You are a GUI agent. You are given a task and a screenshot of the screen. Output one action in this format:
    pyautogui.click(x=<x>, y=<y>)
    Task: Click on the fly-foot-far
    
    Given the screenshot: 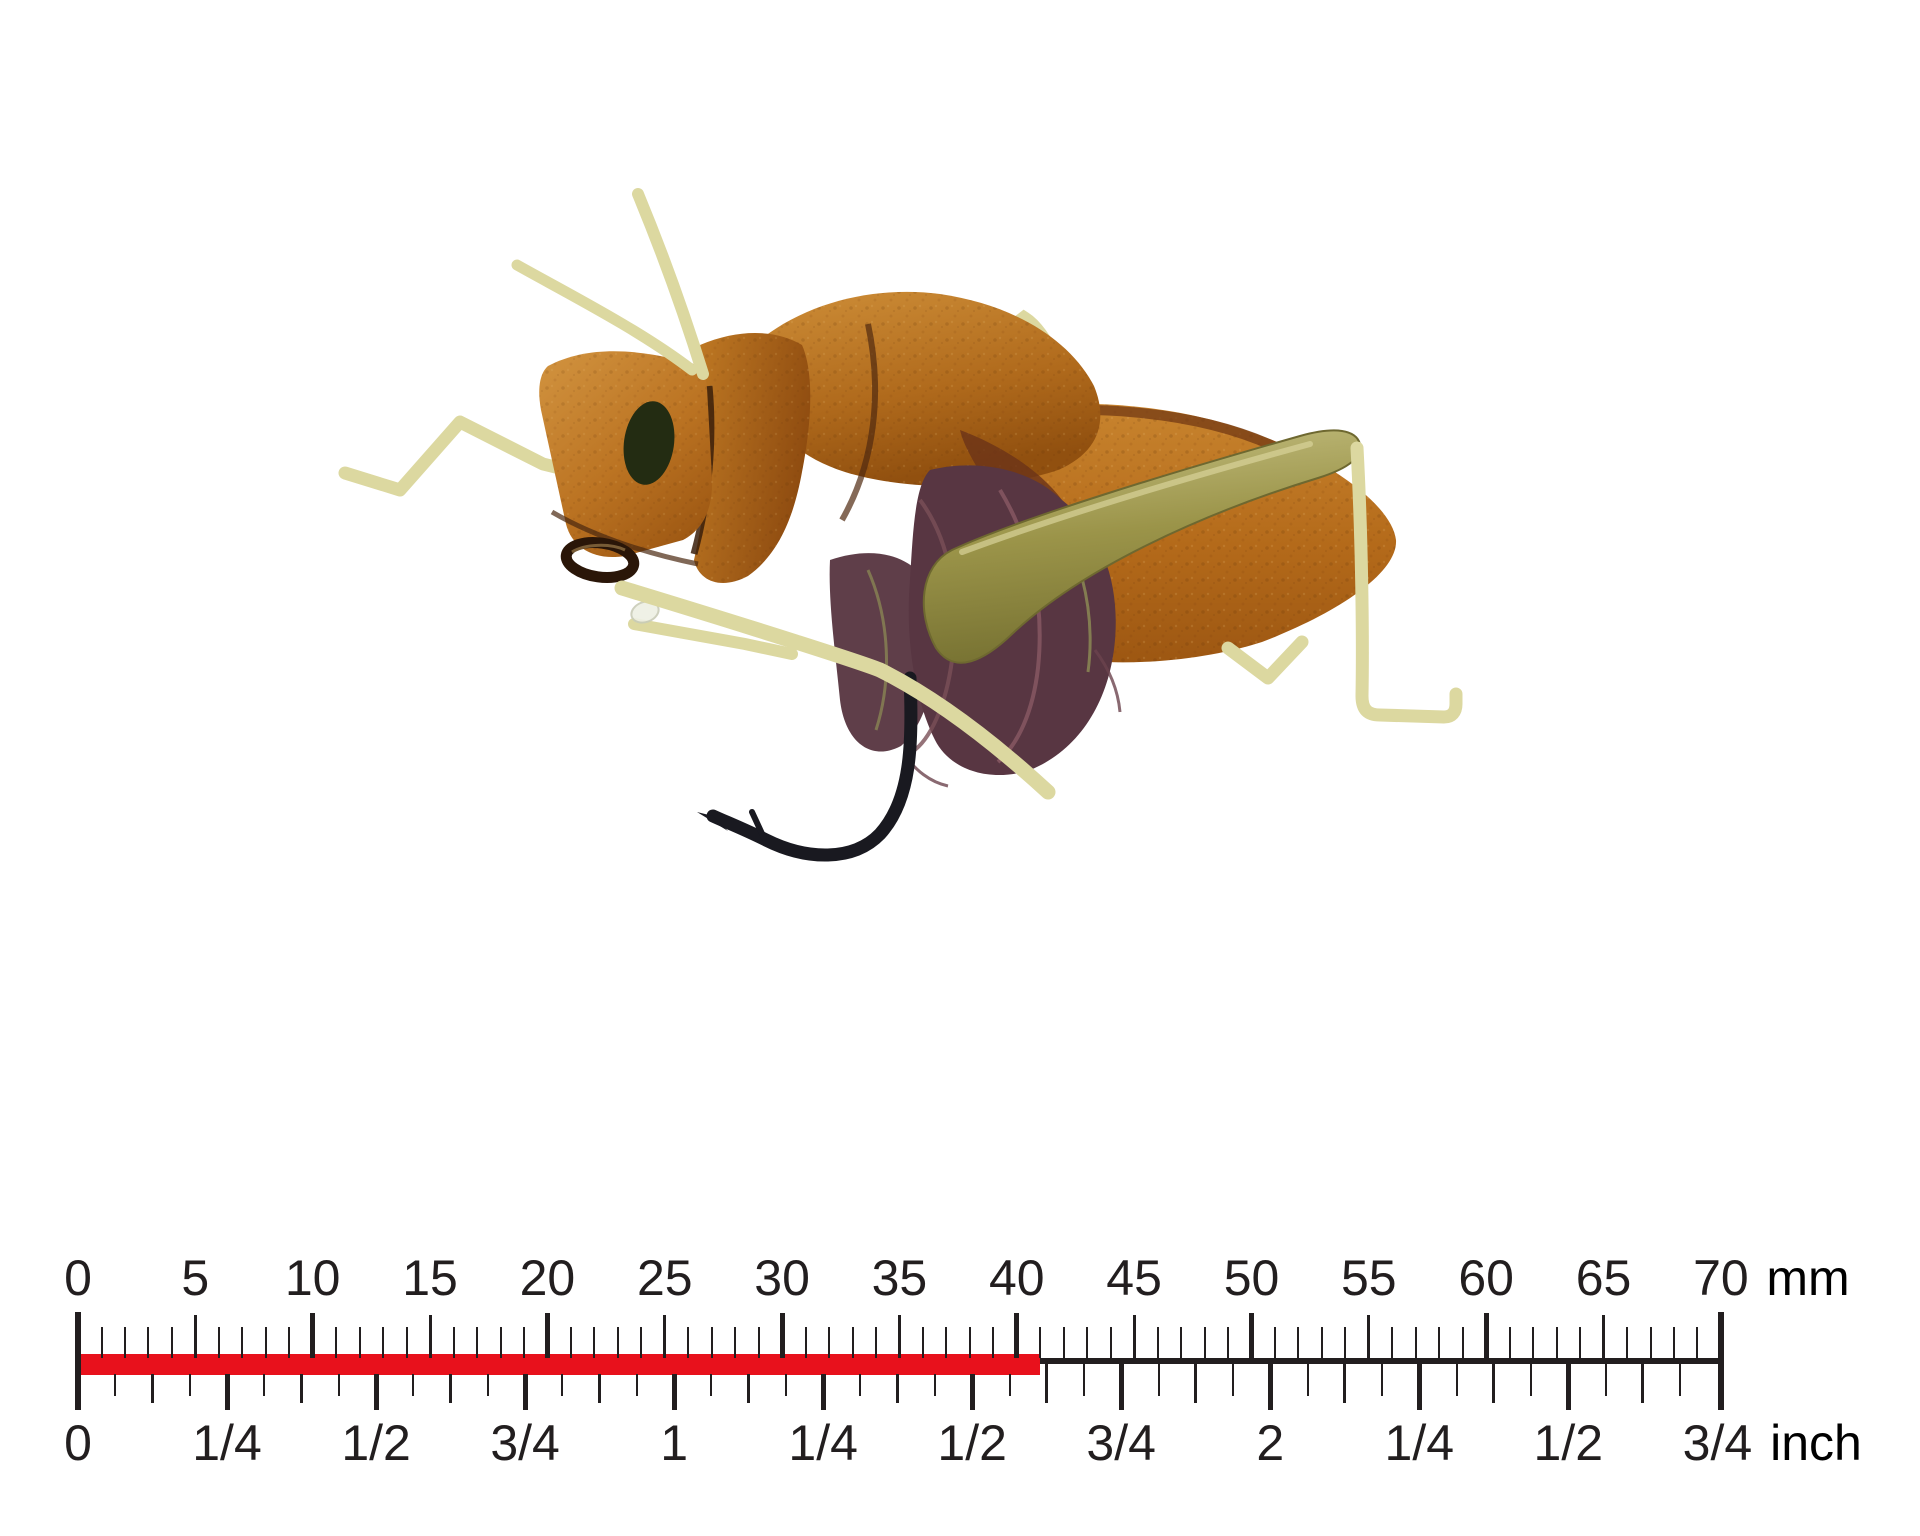 What is the action you would take?
    pyautogui.click(x=1265, y=660)
    